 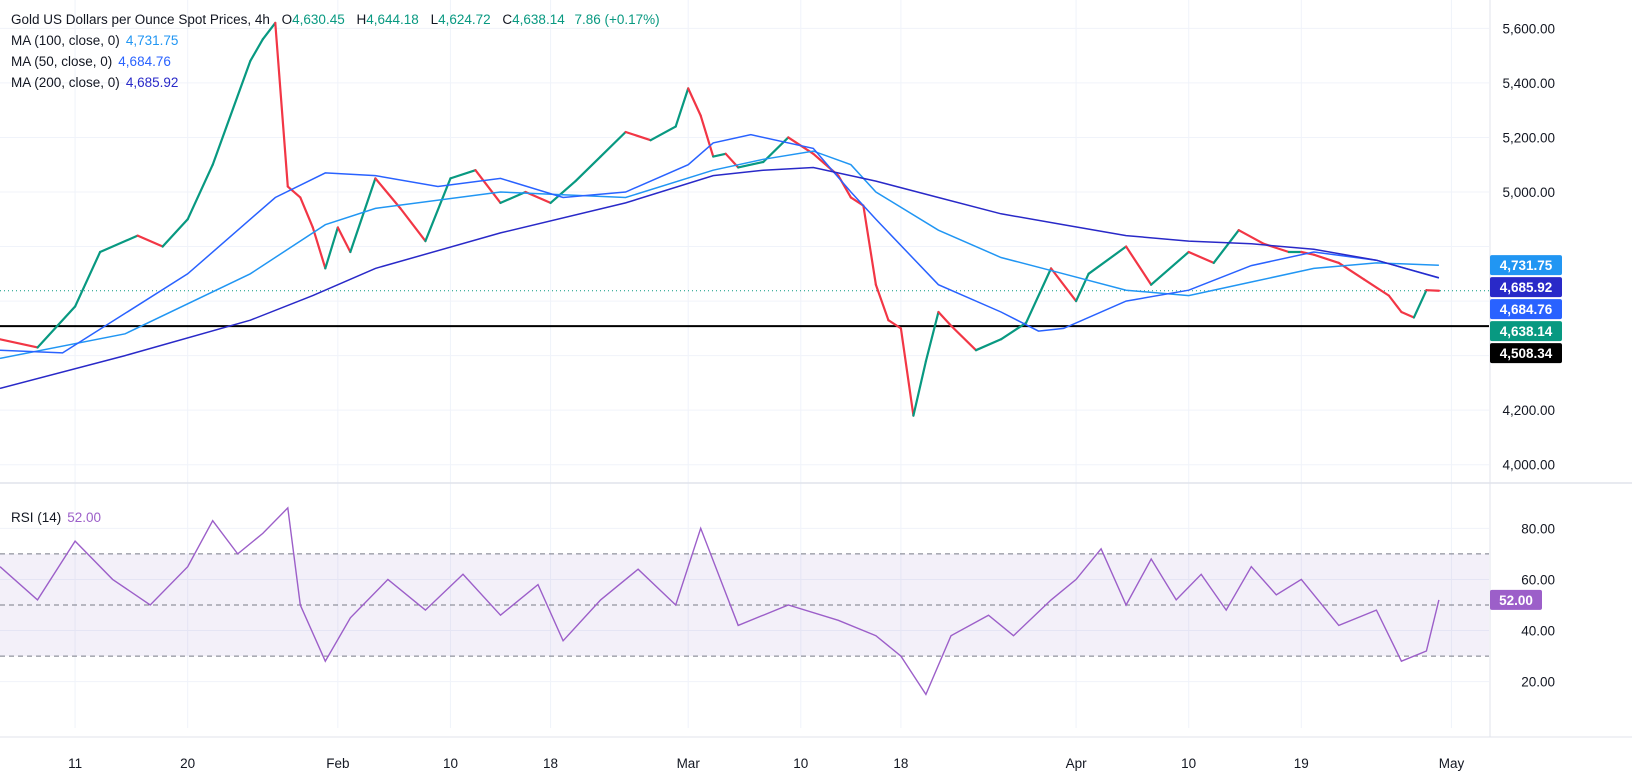 What do you see at coordinates (152, 40) in the screenshot?
I see `ma100-value: 4,731.75` at bounding box center [152, 40].